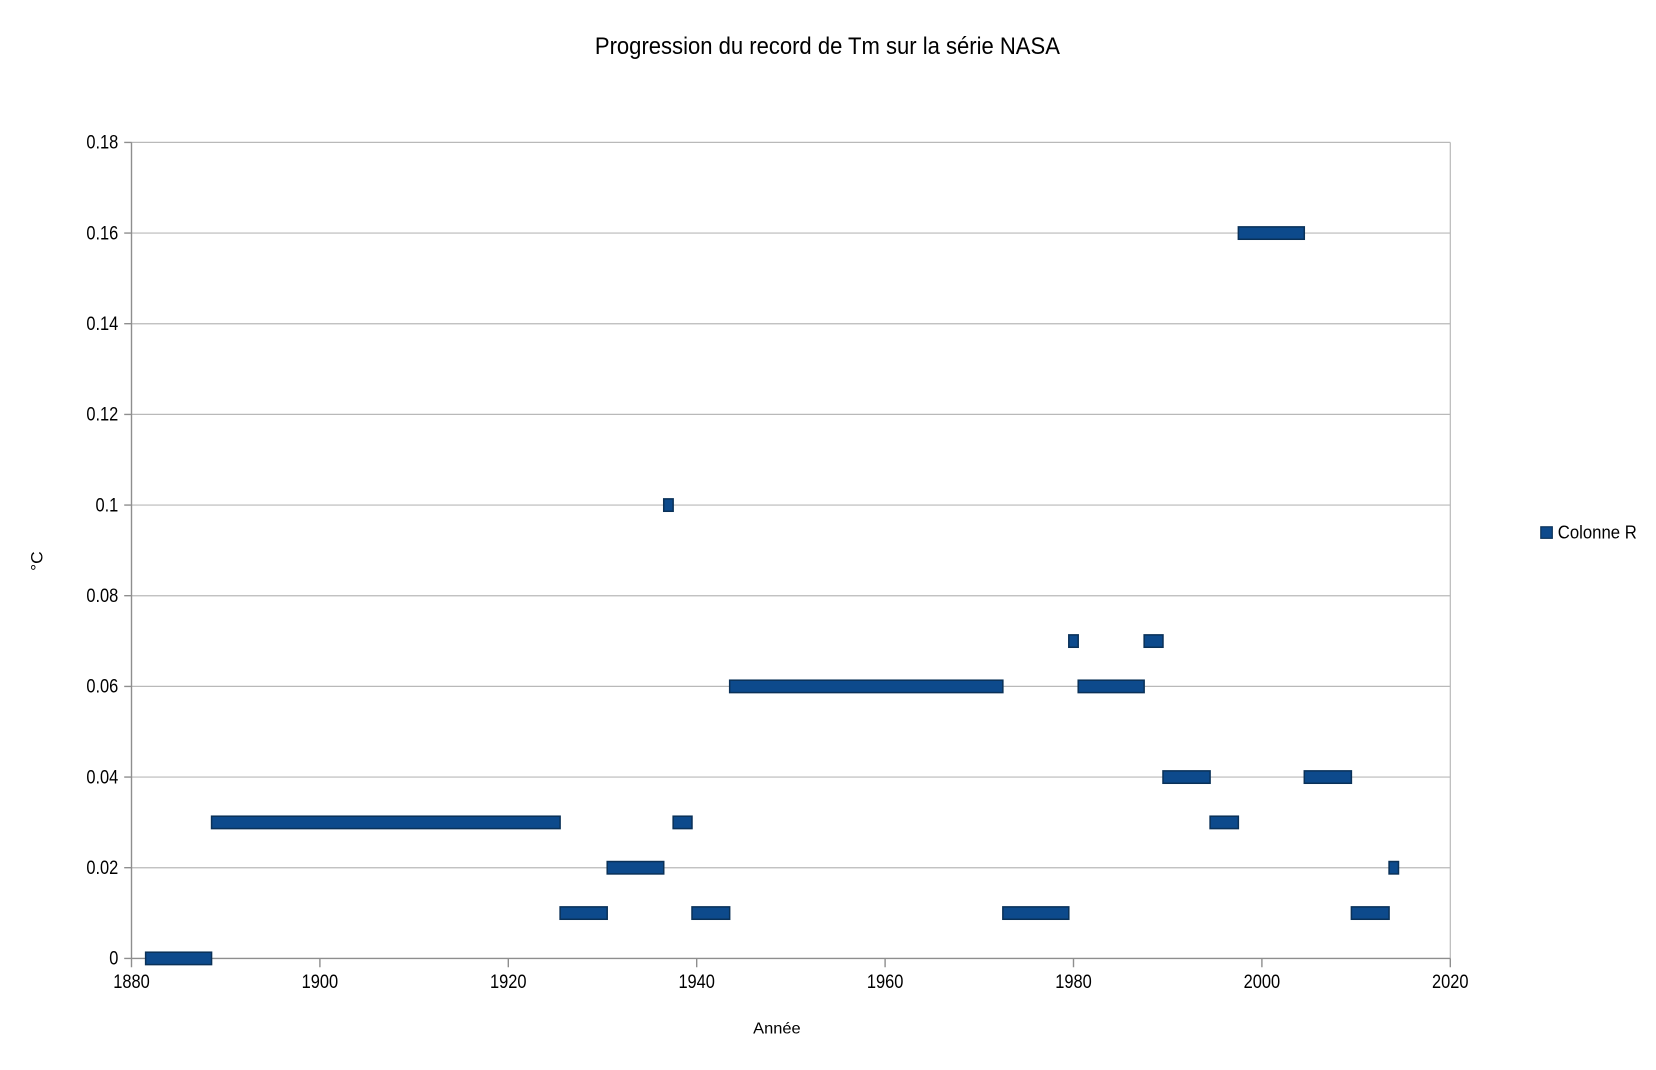 The image size is (1656, 1070). I want to click on svg-text: 1980, so click(1073, 982).